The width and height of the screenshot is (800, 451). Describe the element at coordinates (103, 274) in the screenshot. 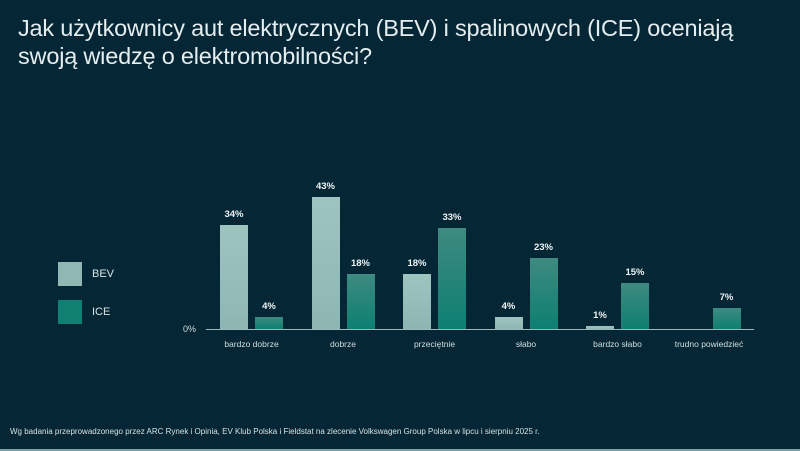

I see `legend-label-bev: BEV` at that location.